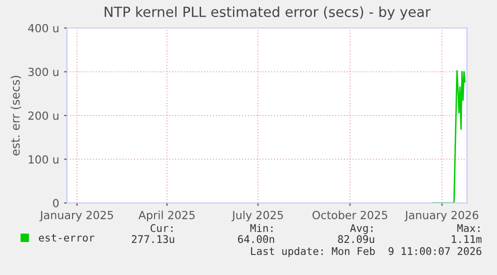  Describe the element at coordinates (166, 216) in the screenshot. I see `x-tick-label: April 2025` at that location.